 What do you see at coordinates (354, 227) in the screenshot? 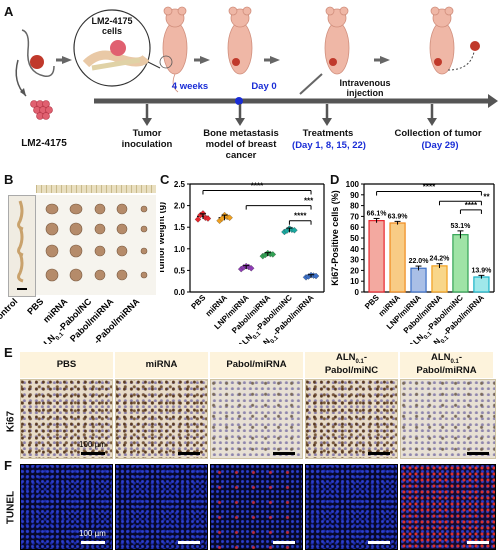
I see `y-tick-label: 60` at bounding box center [354, 227].